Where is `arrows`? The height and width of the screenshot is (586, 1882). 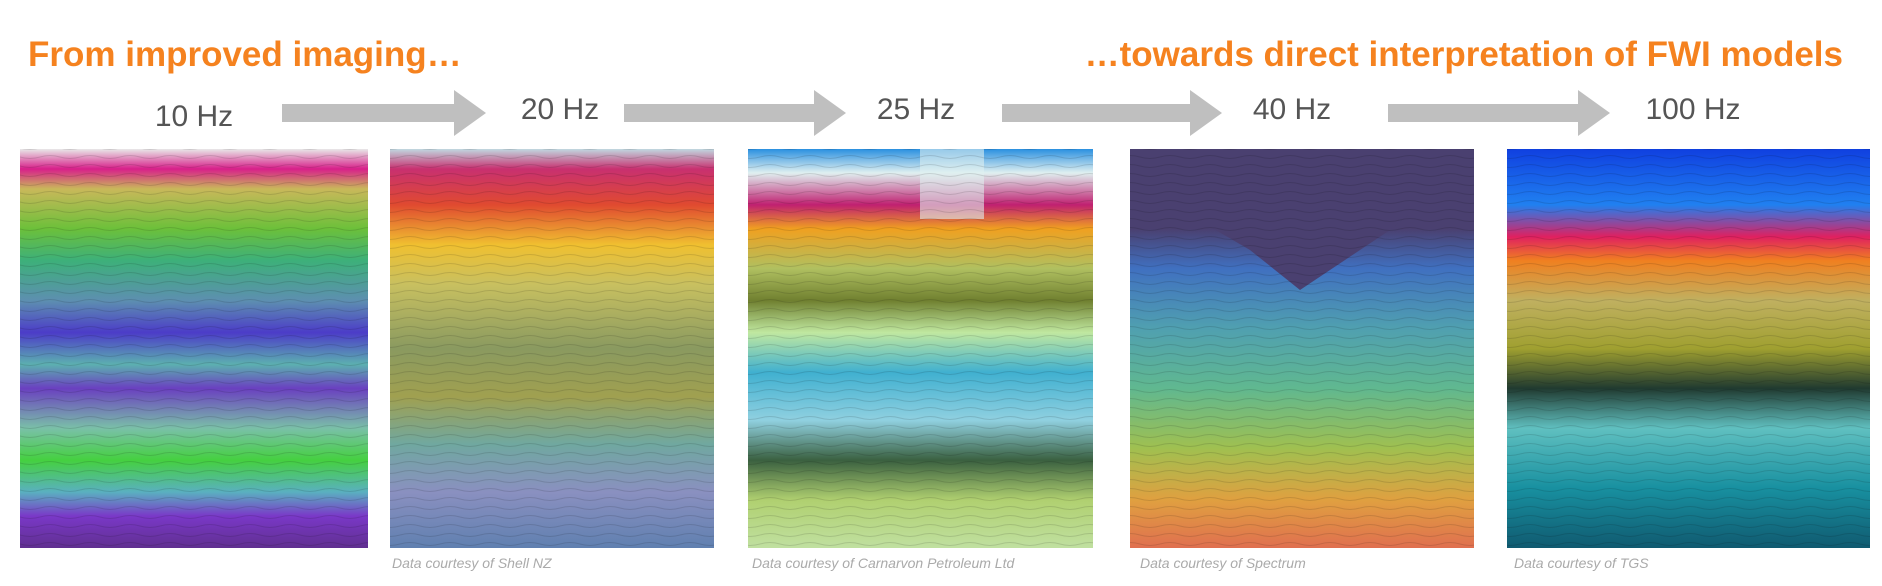 arrows is located at coordinates (946, 113).